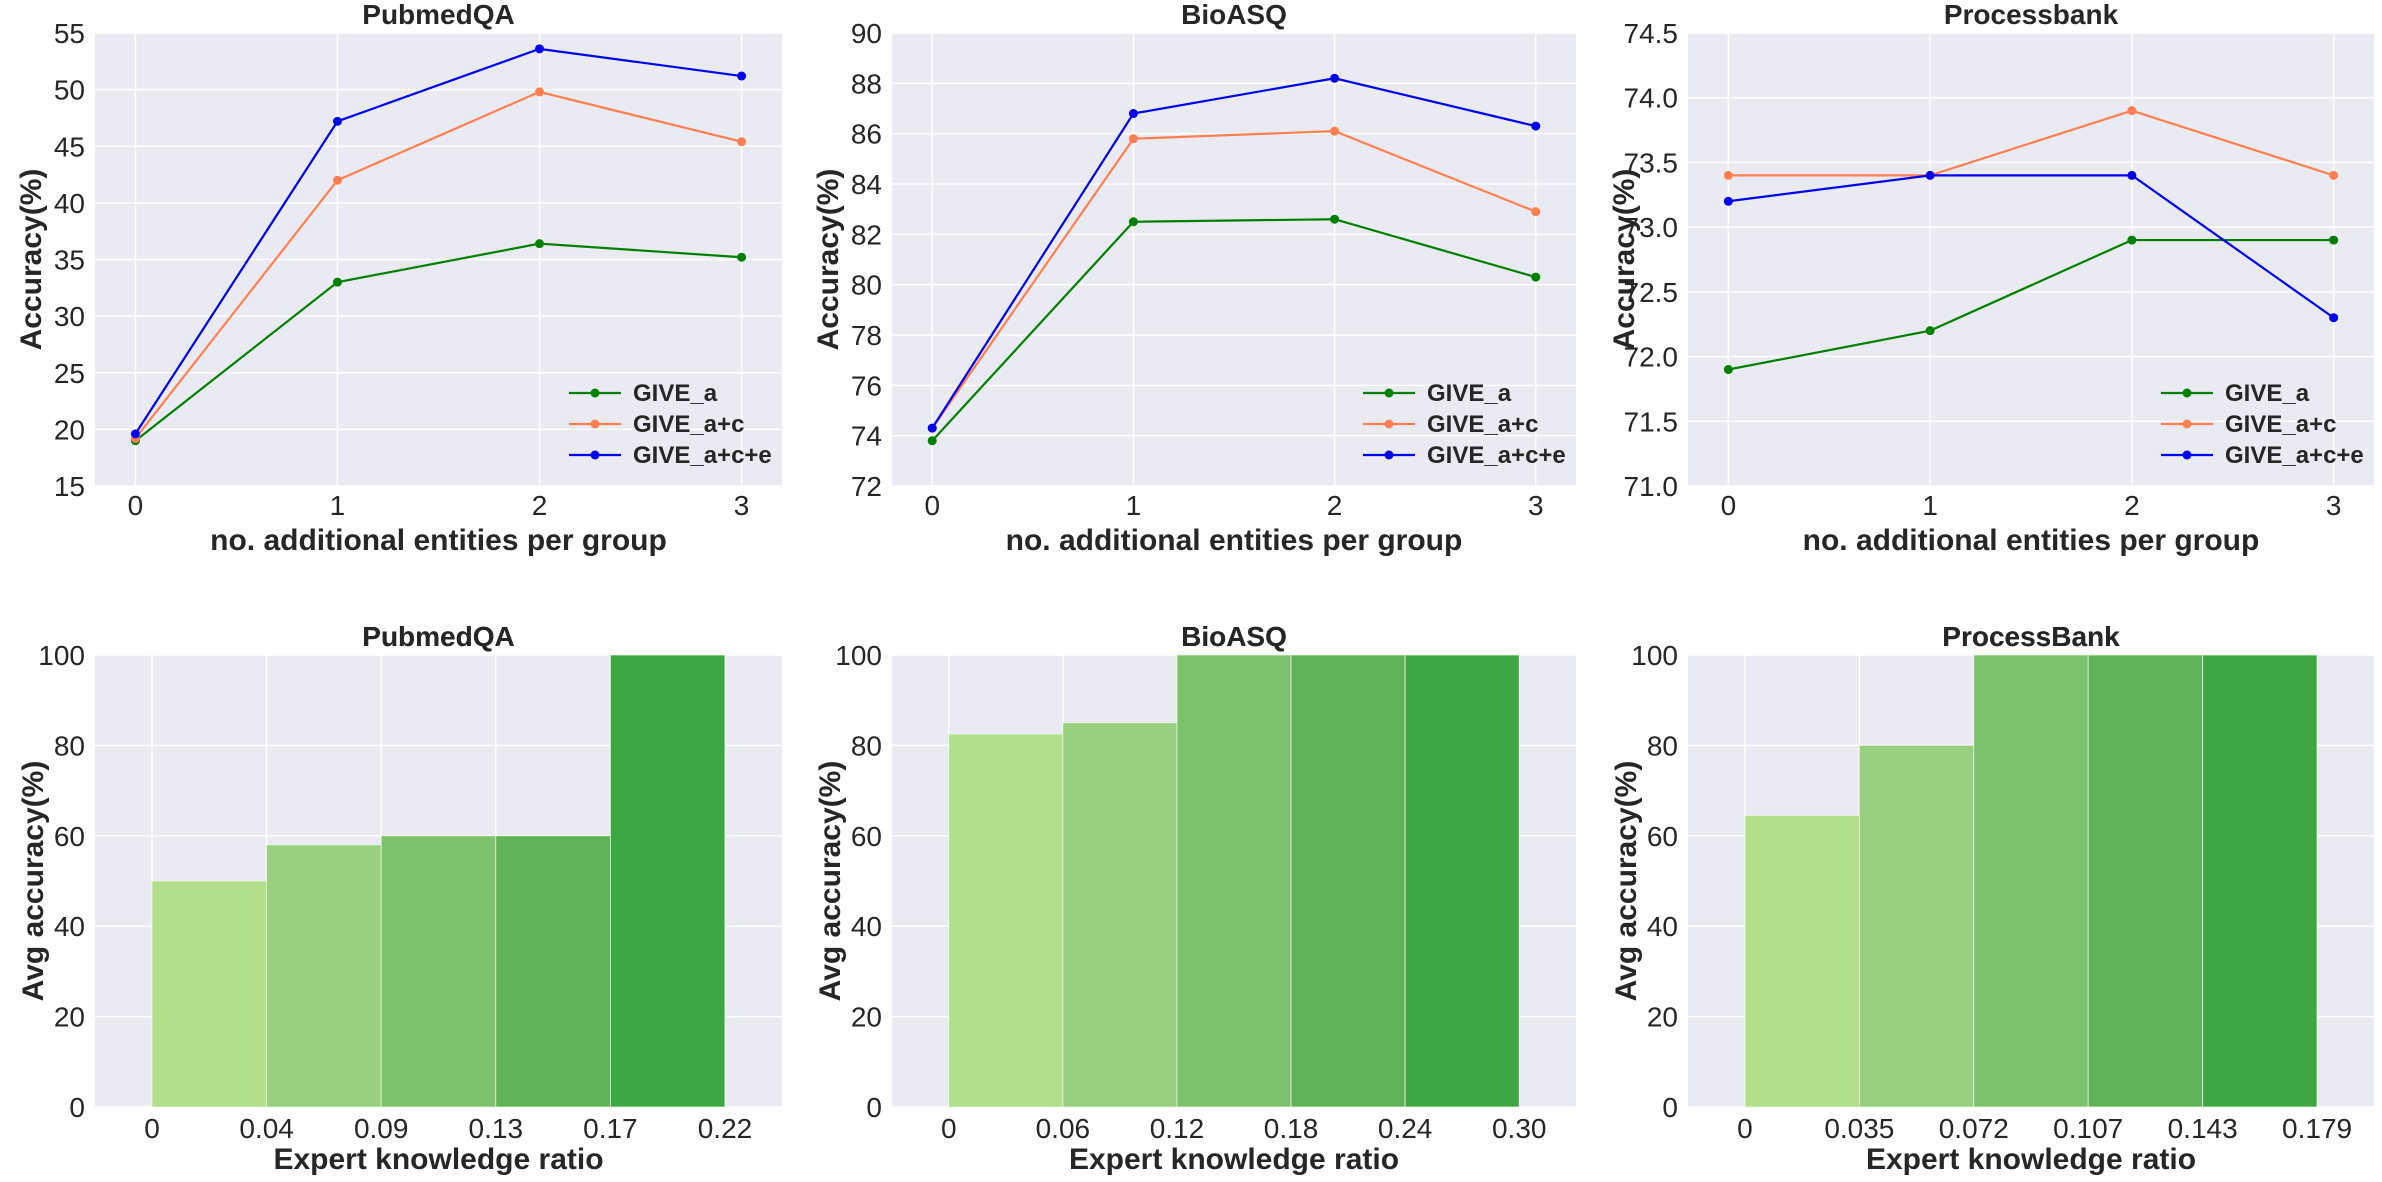 Image resolution: width=2382 pixels, height=1182 pixels. I want to click on chart-title: ProcessBank, so click(2031, 636).